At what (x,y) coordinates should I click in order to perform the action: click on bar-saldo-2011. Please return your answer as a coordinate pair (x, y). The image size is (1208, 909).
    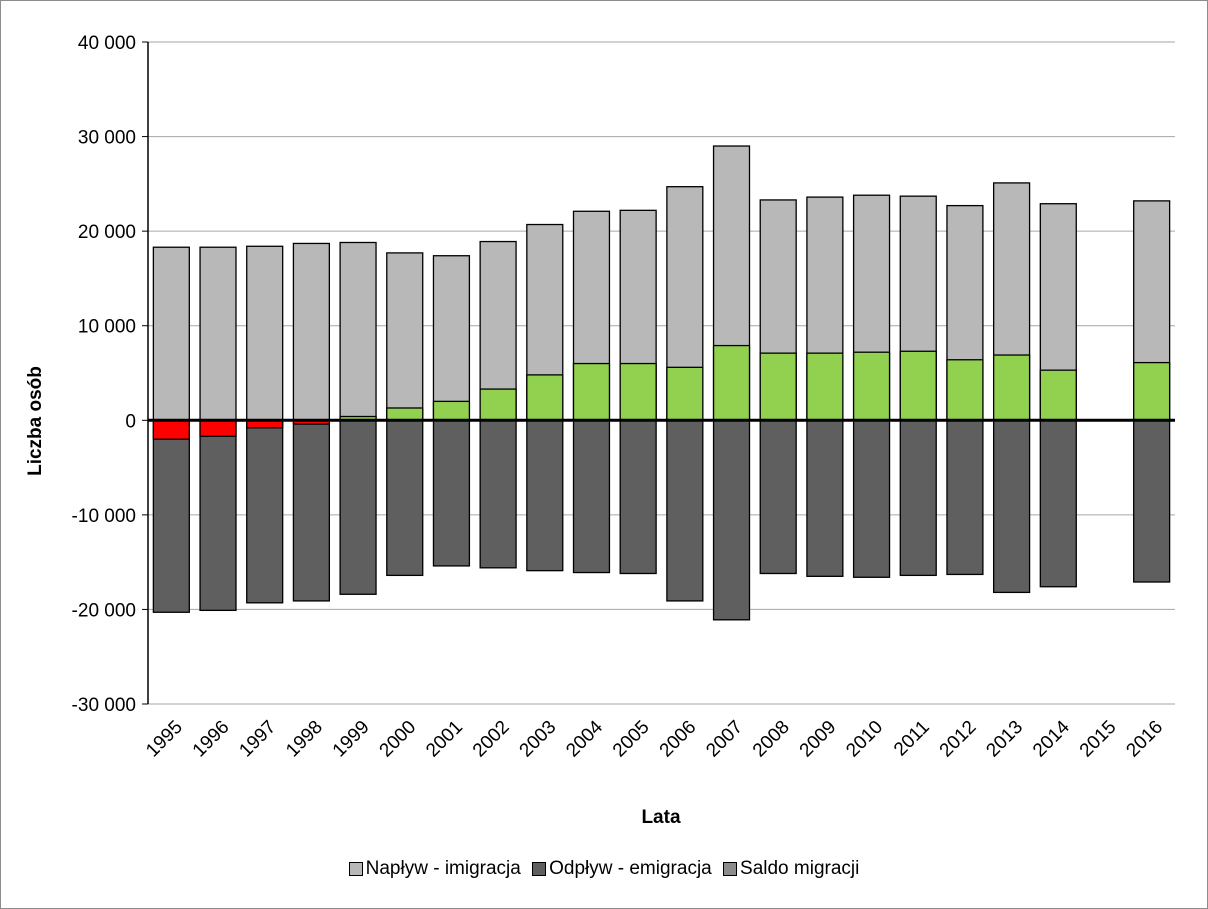
    Looking at the image, I should click on (918, 385).